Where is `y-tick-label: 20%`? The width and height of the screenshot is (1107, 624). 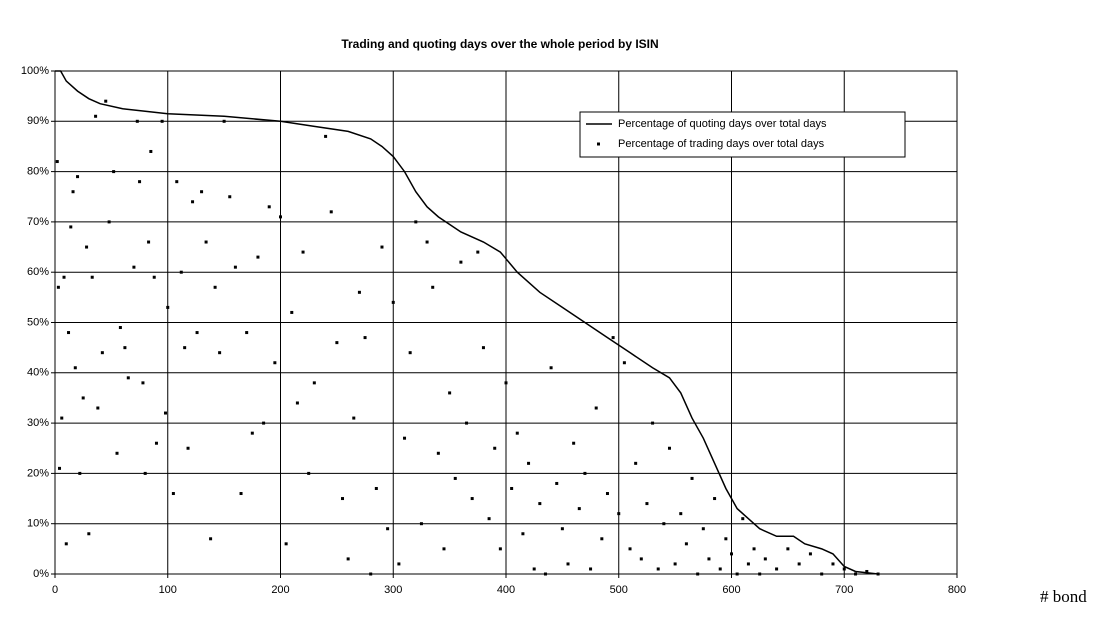
y-tick-label: 20% is located at coordinates (38, 473).